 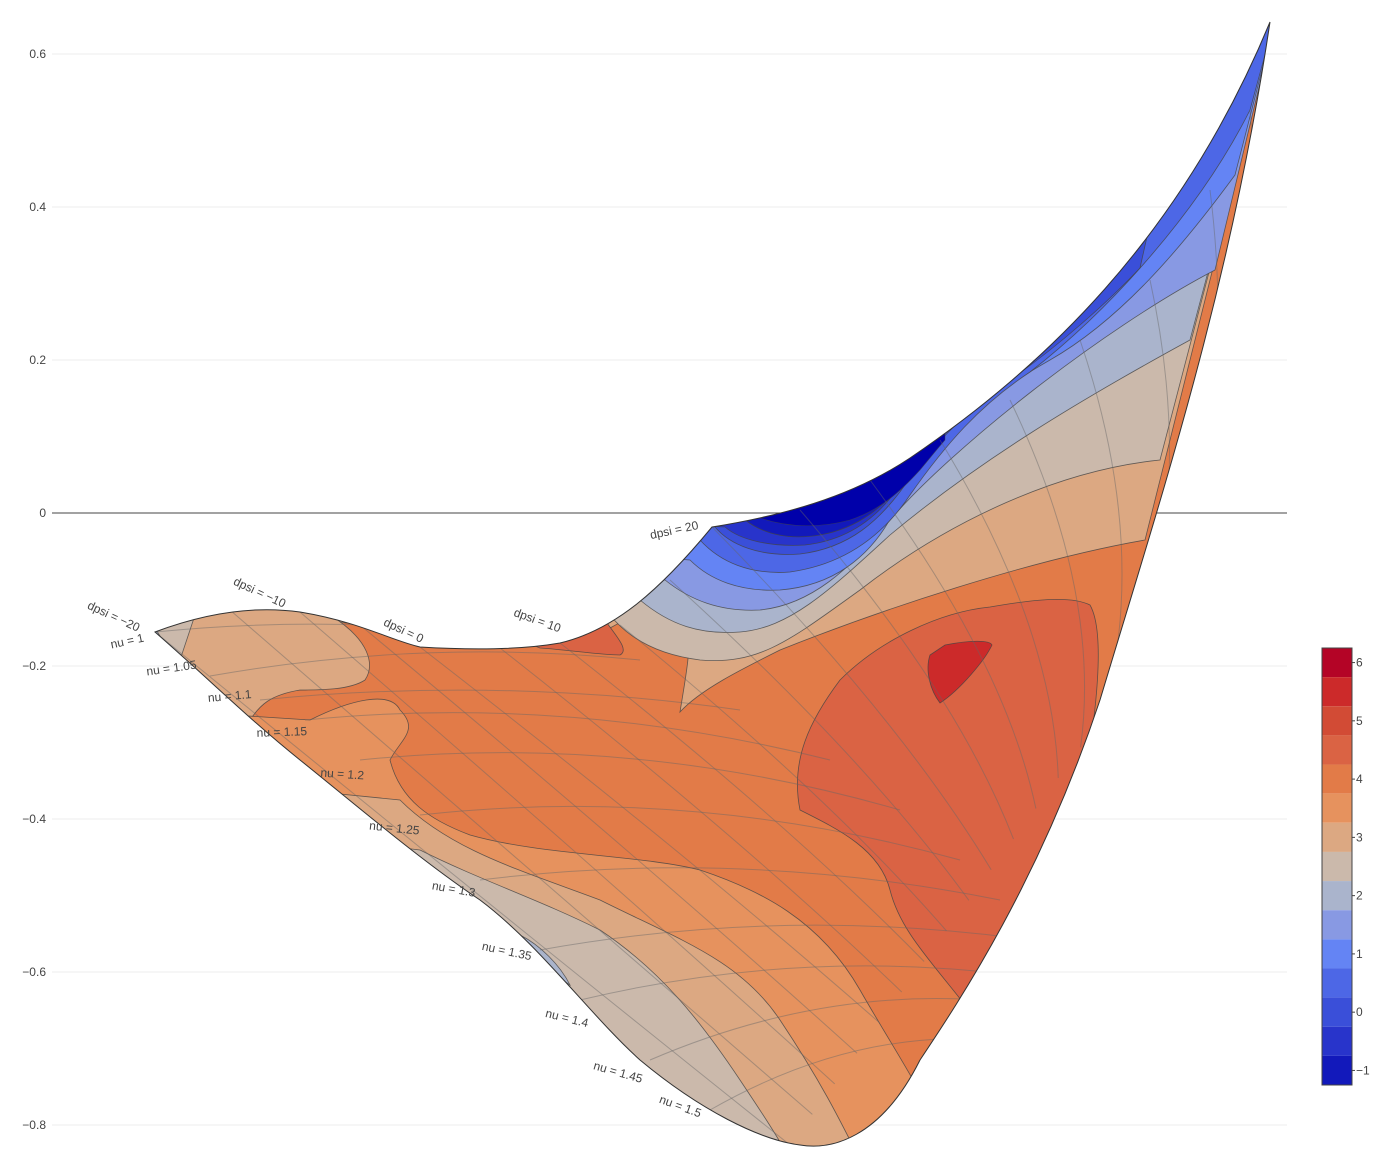 I want to click on nu-label: nu = 1.05, so click(x=172, y=668).